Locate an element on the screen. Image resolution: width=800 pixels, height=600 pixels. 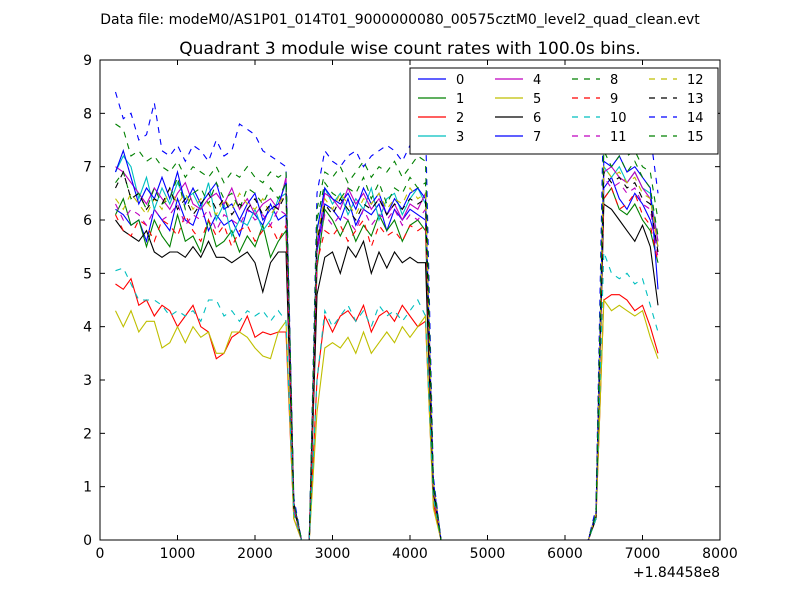
x-tick-label: 8000 is located at coordinates (720, 554).